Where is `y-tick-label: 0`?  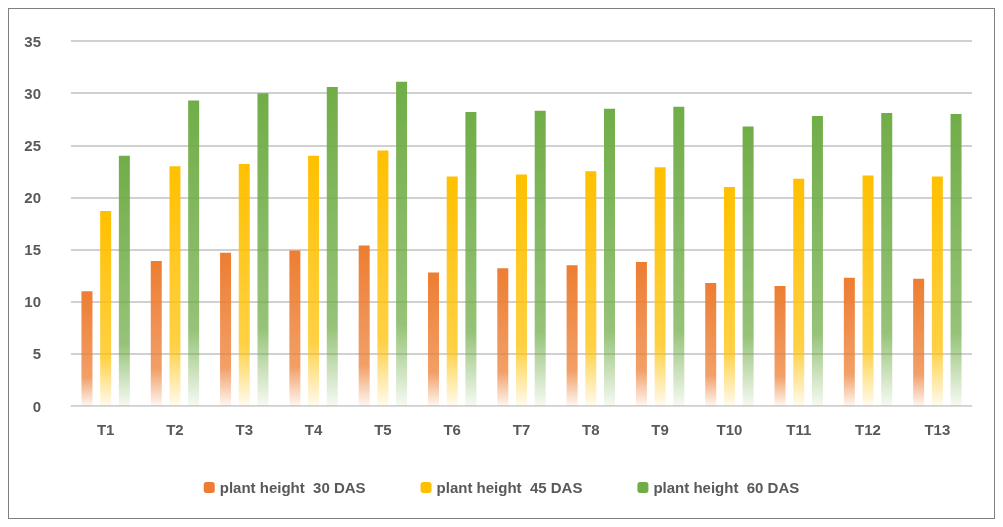 y-tick-label: 0 is located at coordinates (36, 406).